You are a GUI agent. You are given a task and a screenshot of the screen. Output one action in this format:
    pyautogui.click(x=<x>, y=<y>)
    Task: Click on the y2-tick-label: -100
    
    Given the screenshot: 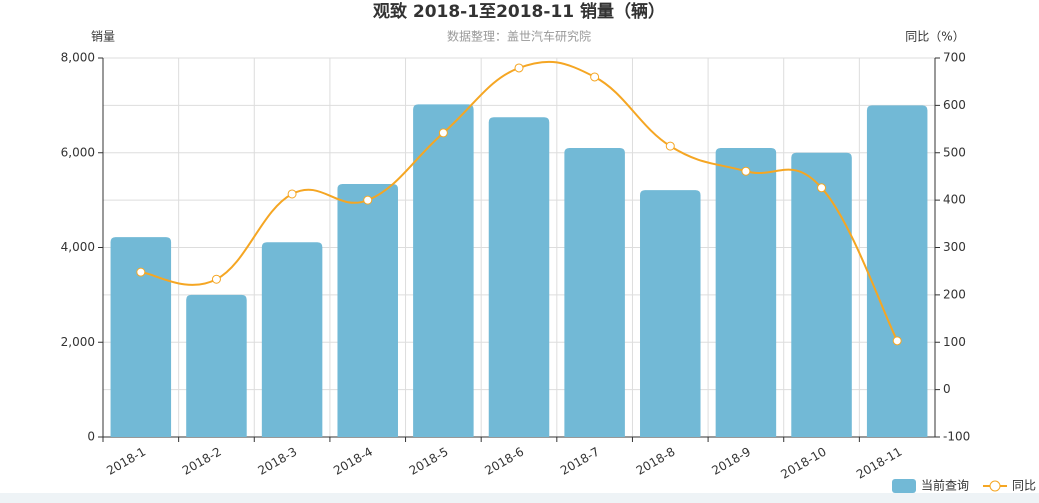 What is the action you would take?
    pyautogui.click(x=956, y=437)
    